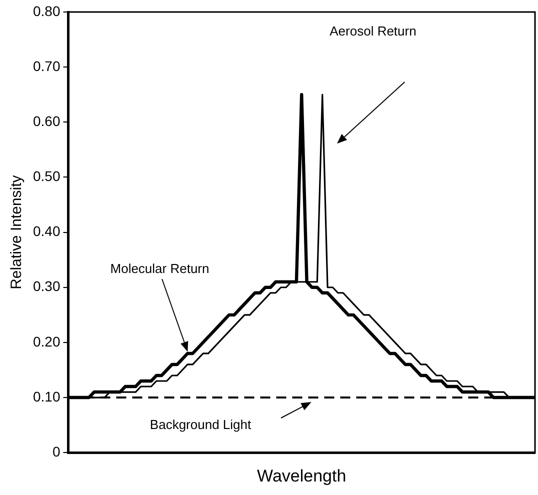 The image size is (538, 495). I want to click on annotation: Aerosol Return, so click(373, 30).